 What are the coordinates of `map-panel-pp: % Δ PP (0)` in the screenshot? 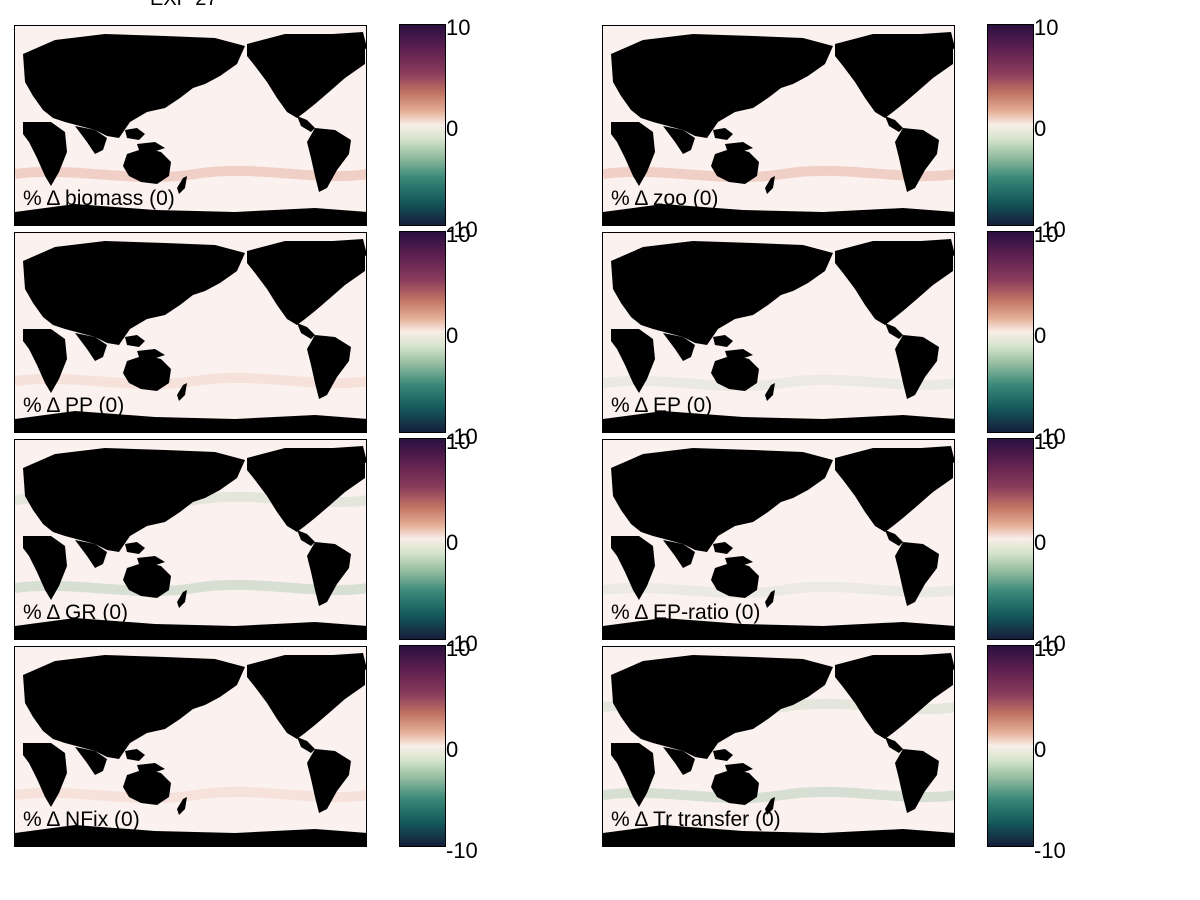 It's located at (190, 332).